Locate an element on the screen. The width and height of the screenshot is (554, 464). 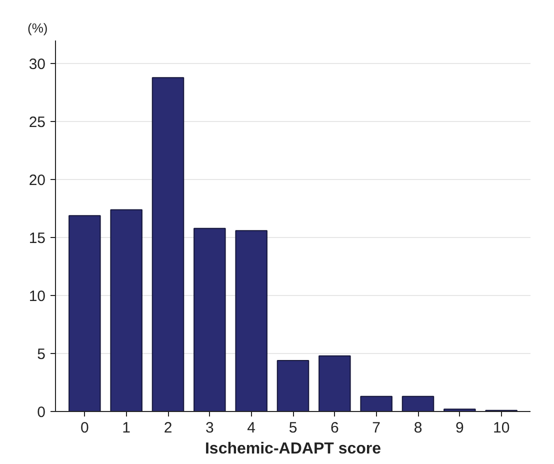
x-axis-title: Ischemic-ADAPT score is located at coordinates (293, 449).